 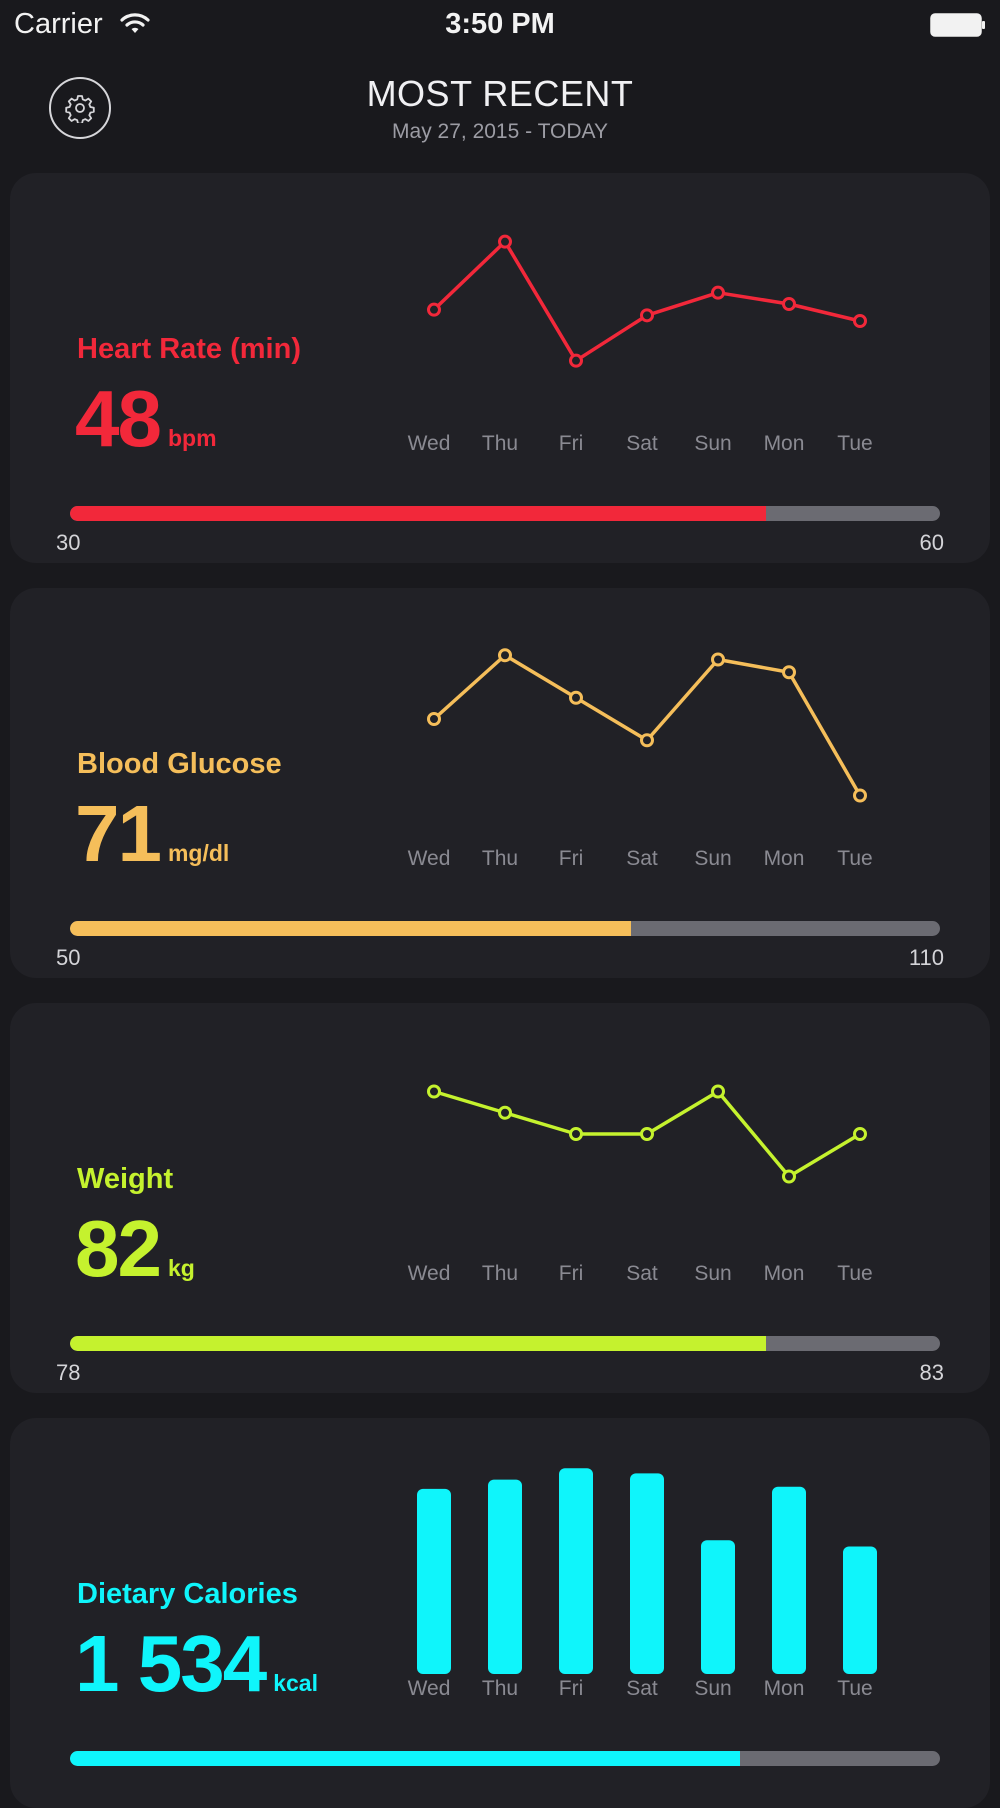 What do you see at coordinates (68, 957) in the screenshot?
I see `range-min: 50` at bounding box center [68, 957].